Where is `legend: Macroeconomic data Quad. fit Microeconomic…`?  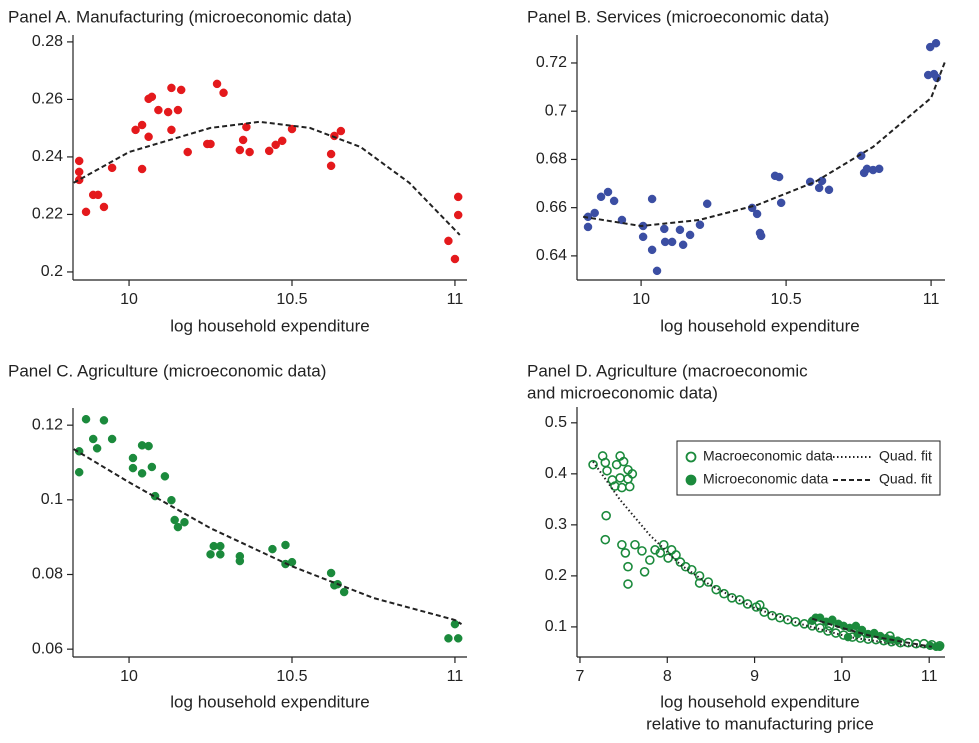
legend: Macroeconomic data Quad. fit Microeconomic… is located at coordinates (808, 468).